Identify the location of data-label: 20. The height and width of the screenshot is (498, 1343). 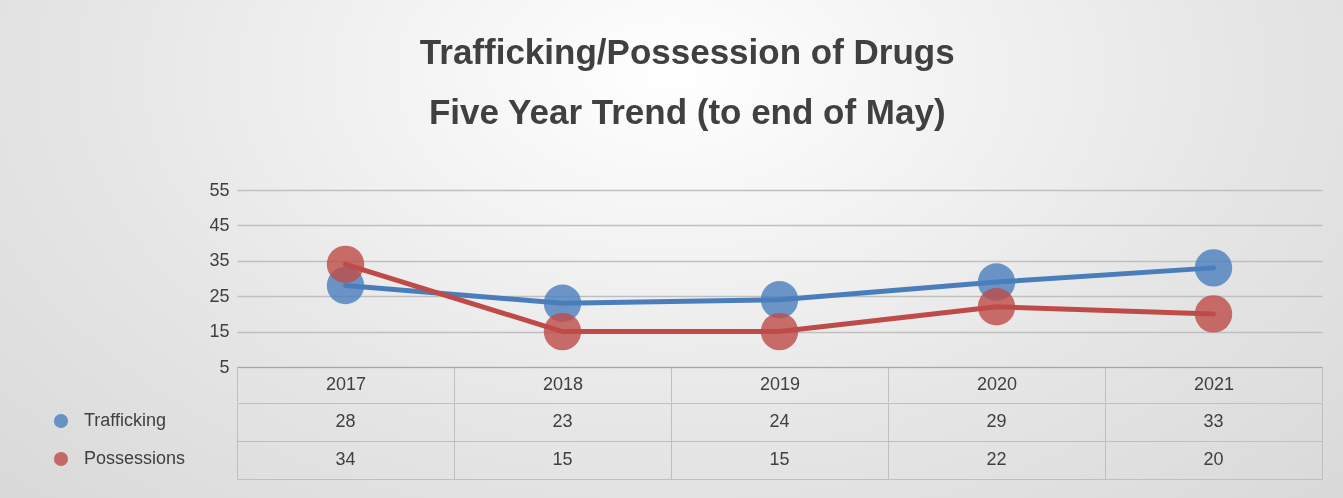
(1213, 459).